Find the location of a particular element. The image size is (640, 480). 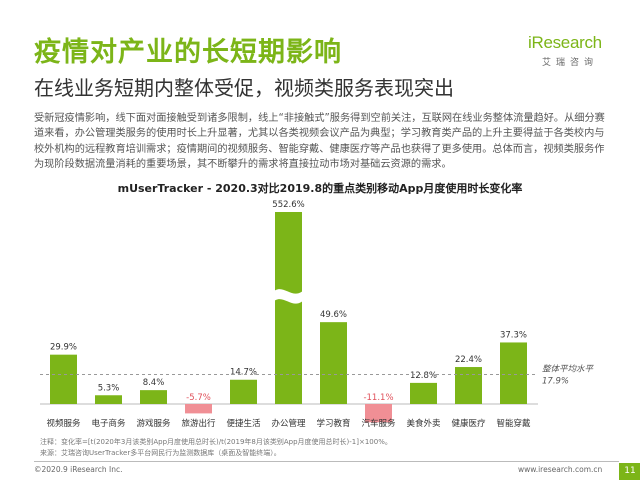

data-label-7: -11.1% is located at coordinates (378, 398).